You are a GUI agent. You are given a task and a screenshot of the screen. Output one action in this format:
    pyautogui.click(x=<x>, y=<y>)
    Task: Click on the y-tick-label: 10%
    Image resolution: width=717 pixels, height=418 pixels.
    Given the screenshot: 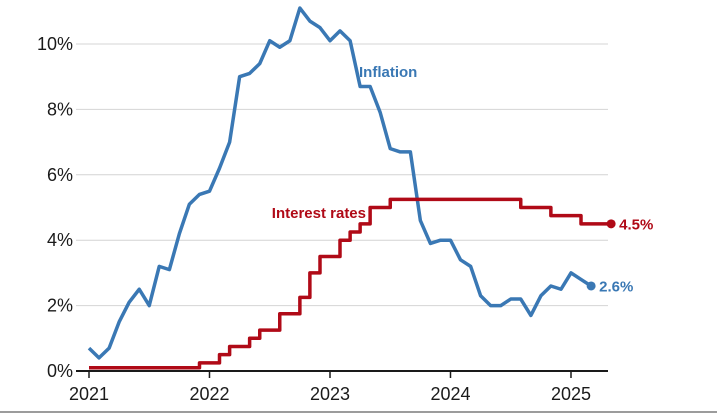 What is the action you would take?
    pyautogui.click(x=55, y=44)
    